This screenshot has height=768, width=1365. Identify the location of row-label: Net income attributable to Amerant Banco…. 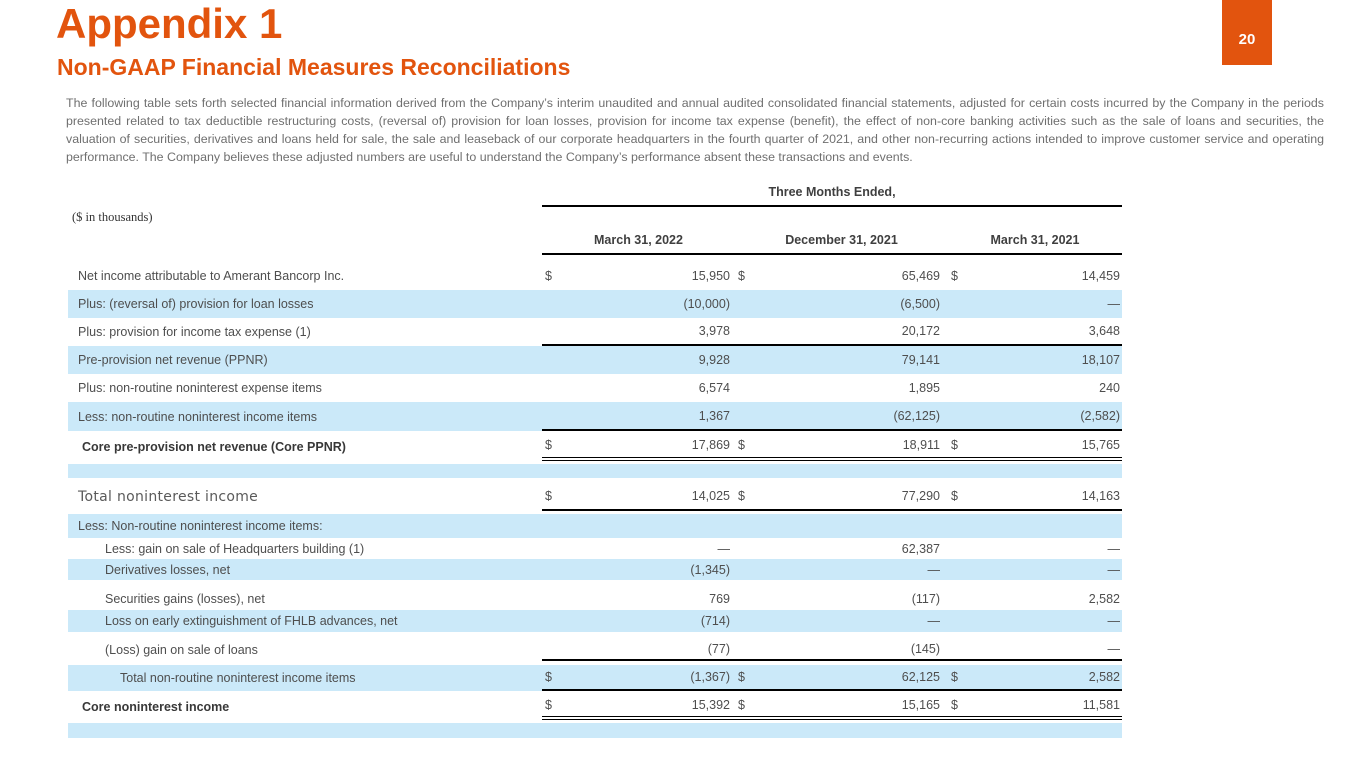
(211, 276).